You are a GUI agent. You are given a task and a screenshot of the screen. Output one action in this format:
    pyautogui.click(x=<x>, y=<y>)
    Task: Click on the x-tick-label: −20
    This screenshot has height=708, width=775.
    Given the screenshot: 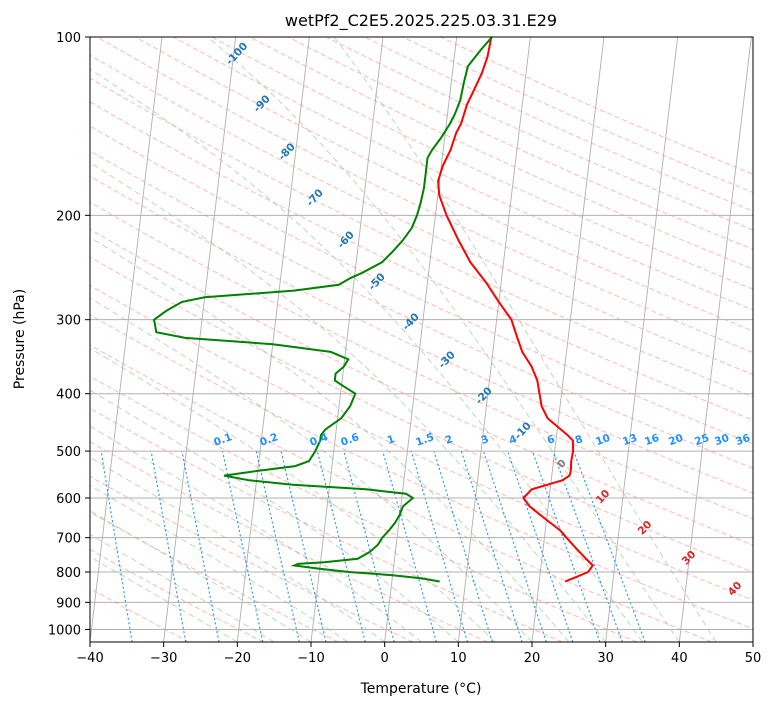 What is the action you would take?
    pyautogui.click(x=237, y=658)
    